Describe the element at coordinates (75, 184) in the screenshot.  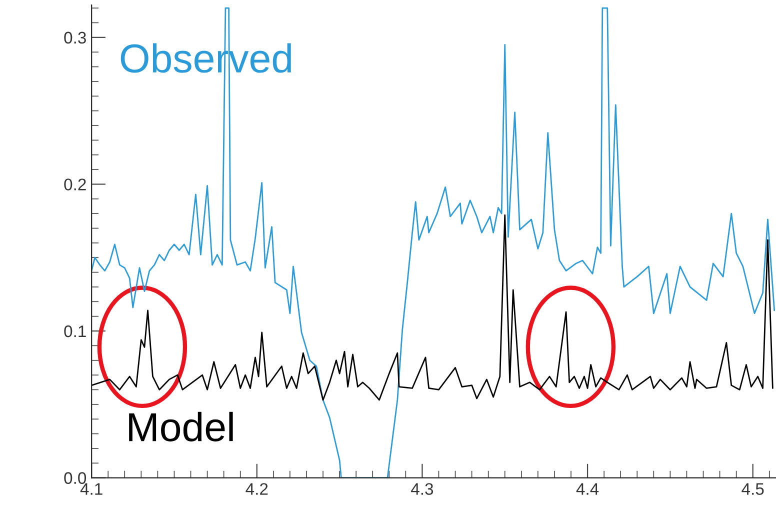
I see `y-tick-label: 0.2` at that location.